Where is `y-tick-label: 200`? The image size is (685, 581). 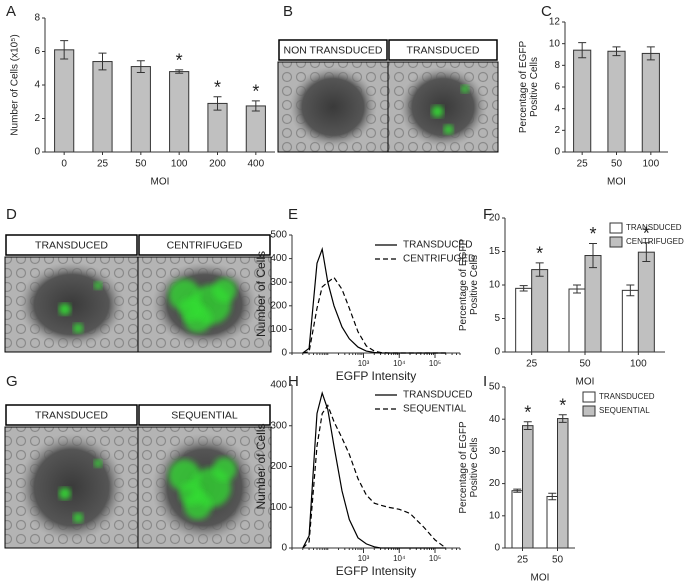
y-tick-label: 200 is located at coordinates (278, 466).